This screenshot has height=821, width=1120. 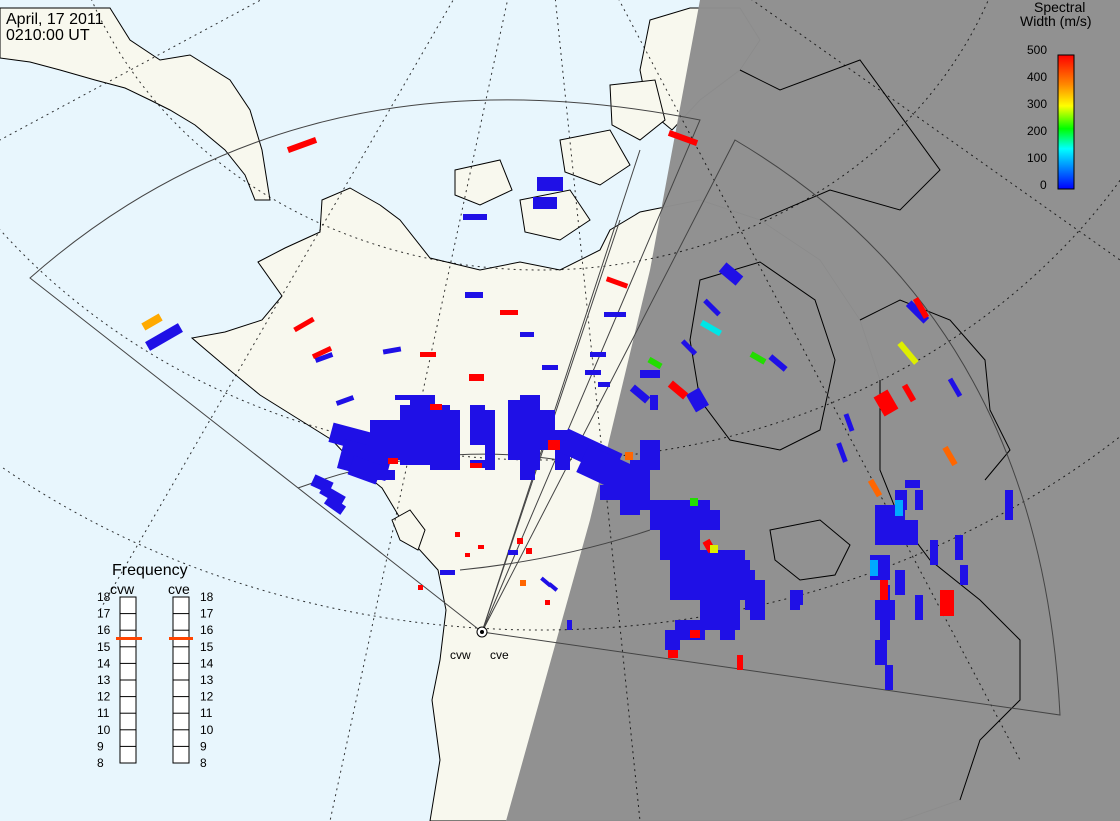 What do you see at coordinates (55, 19) in the screenshot?
I see `date-label: April, 17 2011` at bounding box center [55, 19].